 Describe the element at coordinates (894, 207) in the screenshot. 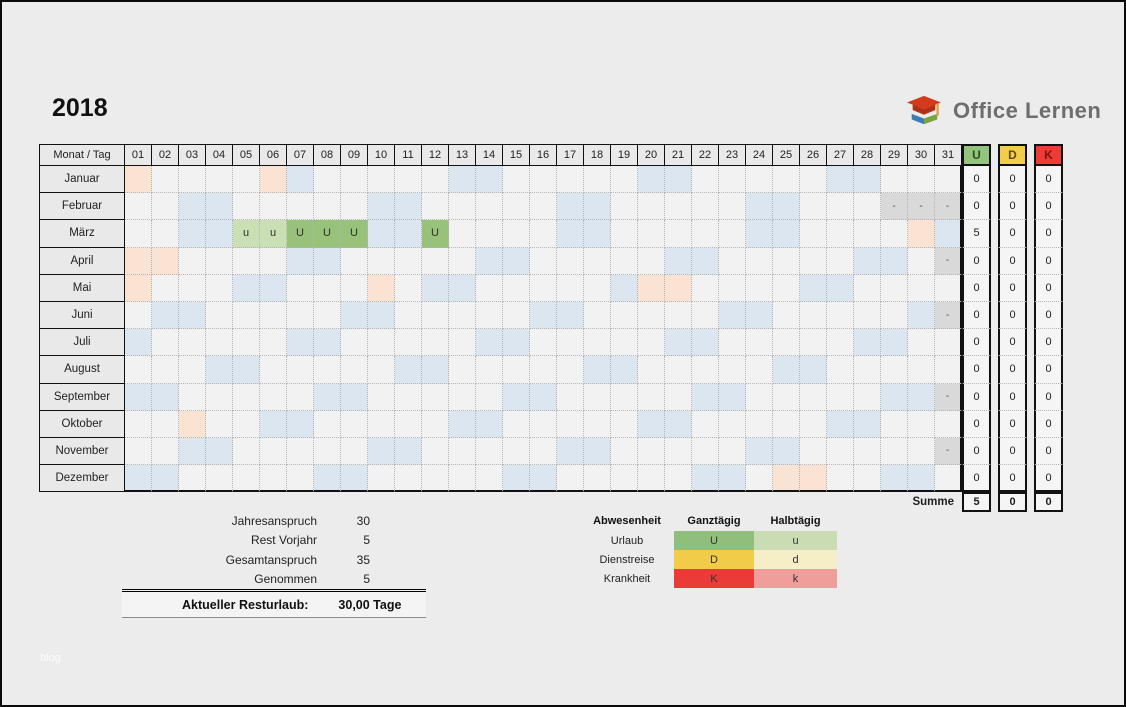

I see `day-cell-februar-29: -` at that location.